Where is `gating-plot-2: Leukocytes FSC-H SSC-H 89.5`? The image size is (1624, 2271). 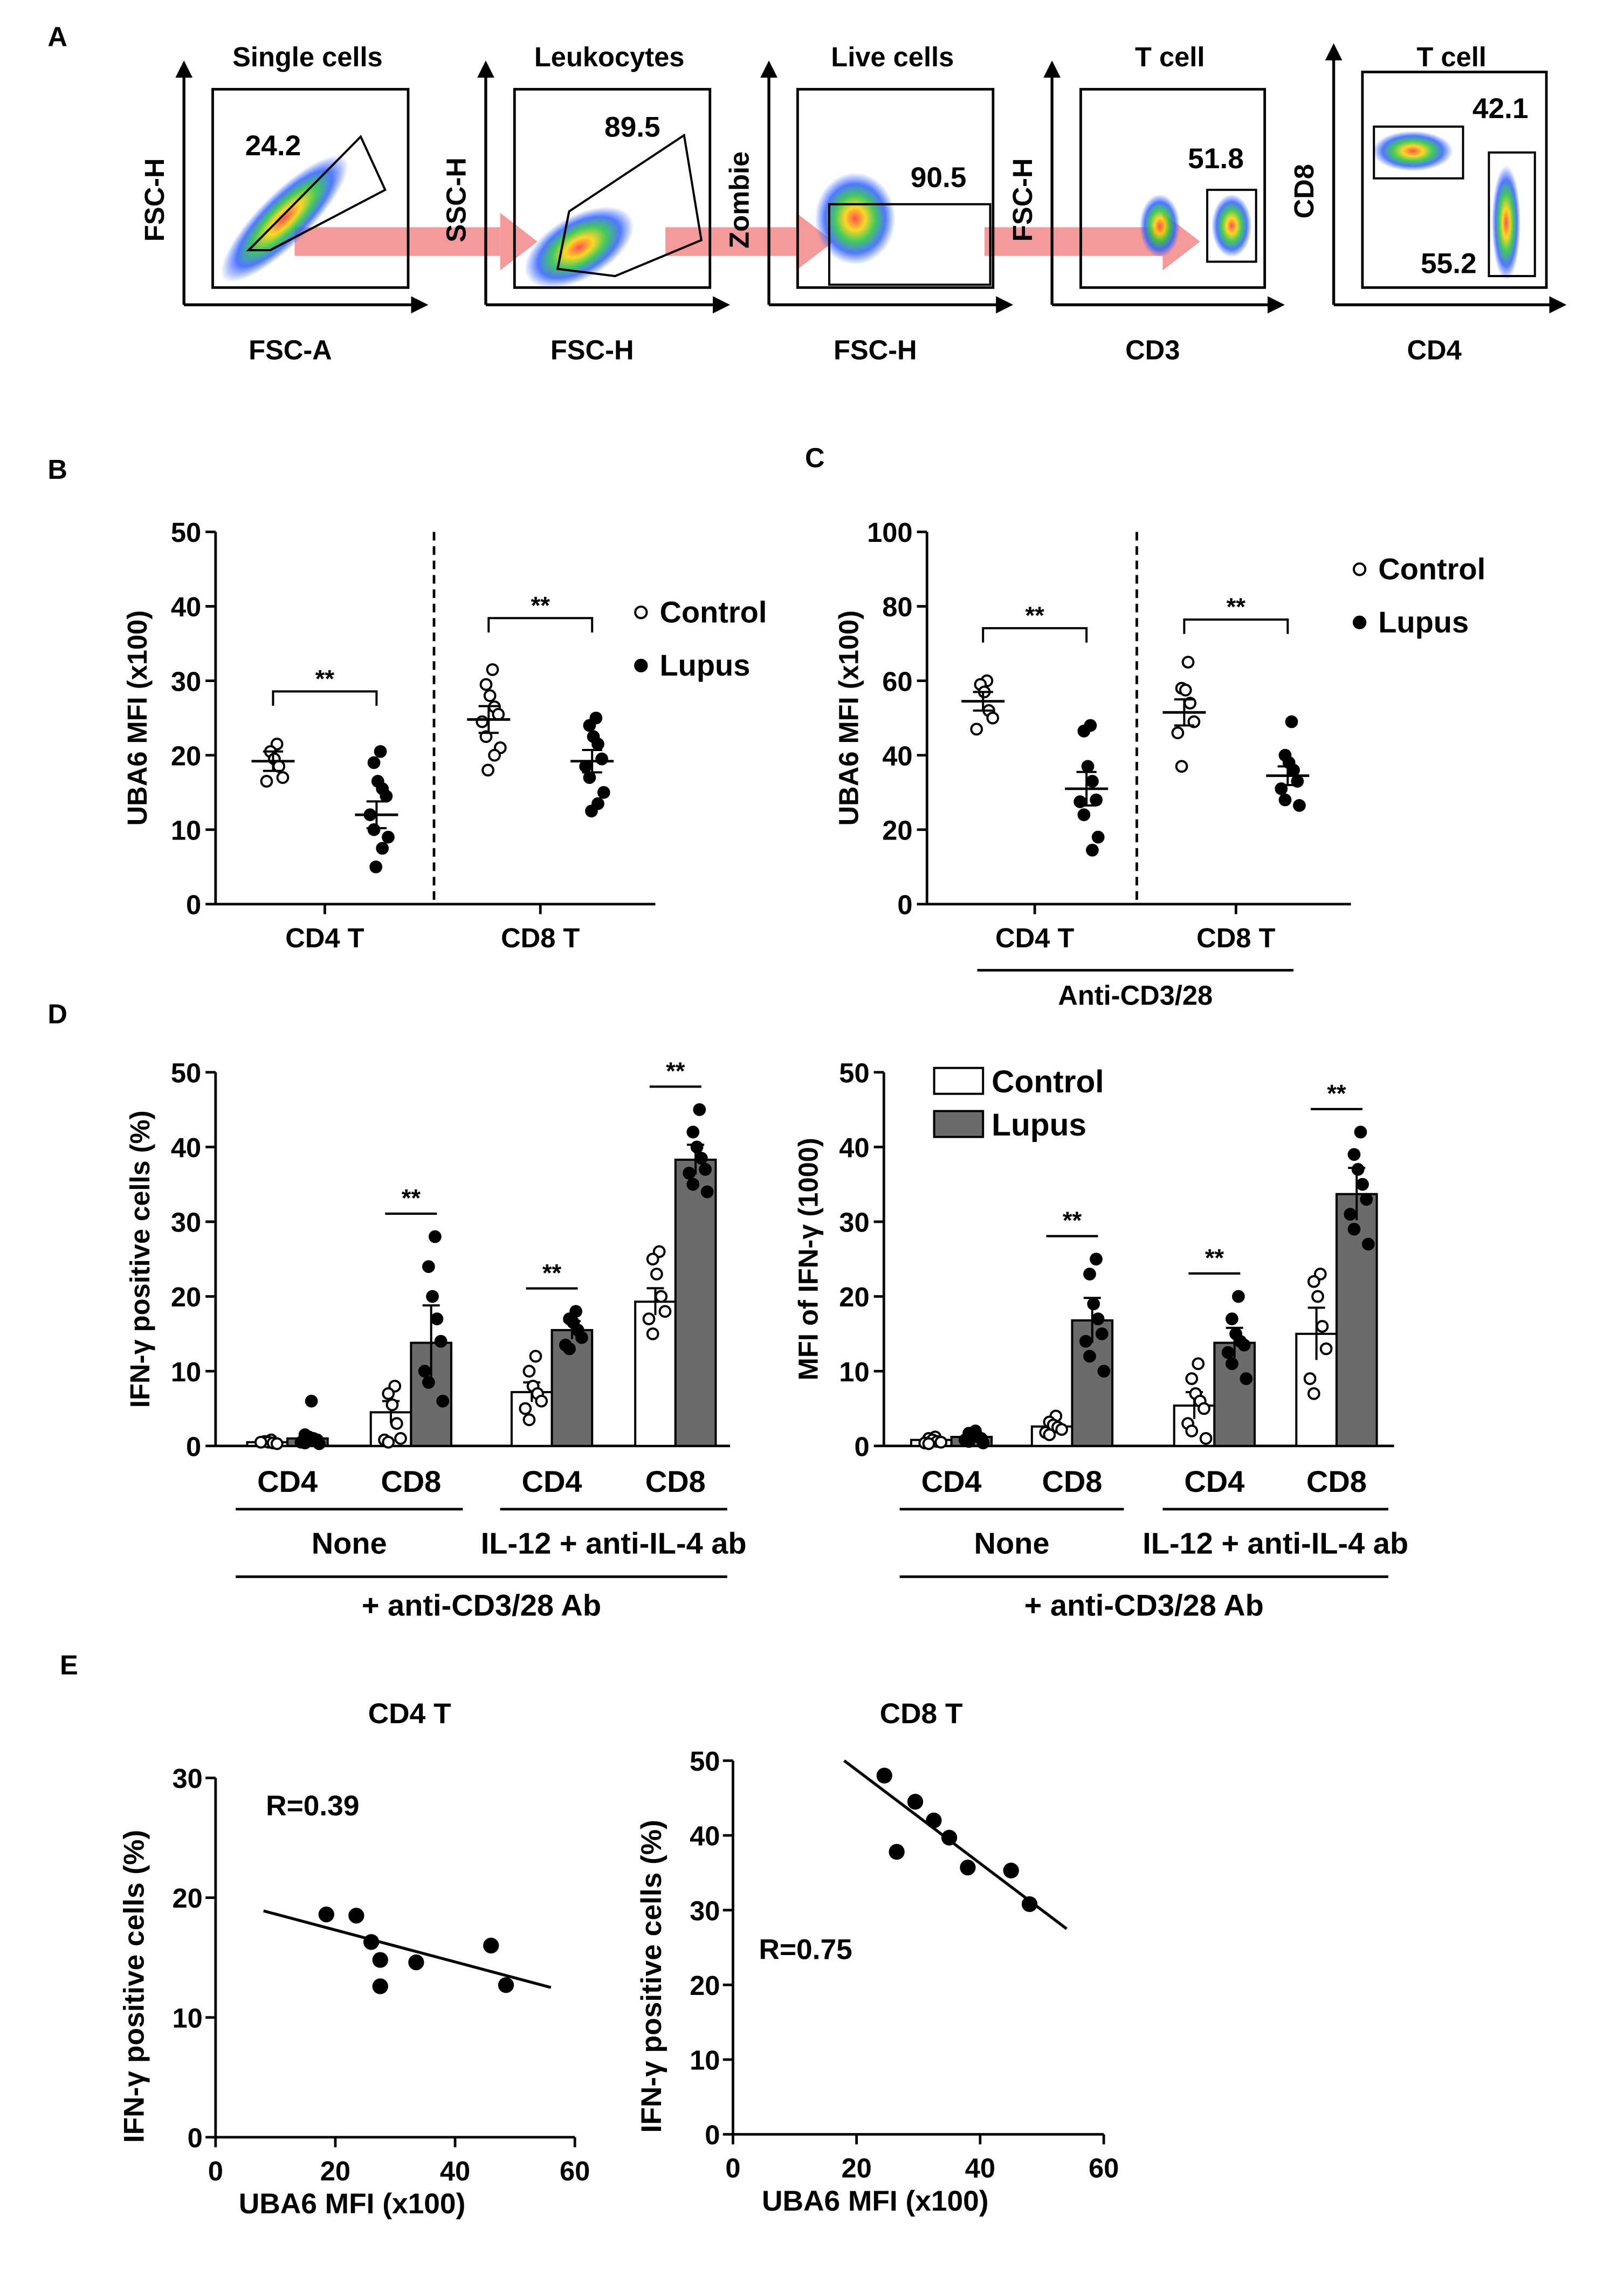
gating-plot-2: Leukocytes FSC-H SSC-H 89.5 is located at coordinates (586, 204).